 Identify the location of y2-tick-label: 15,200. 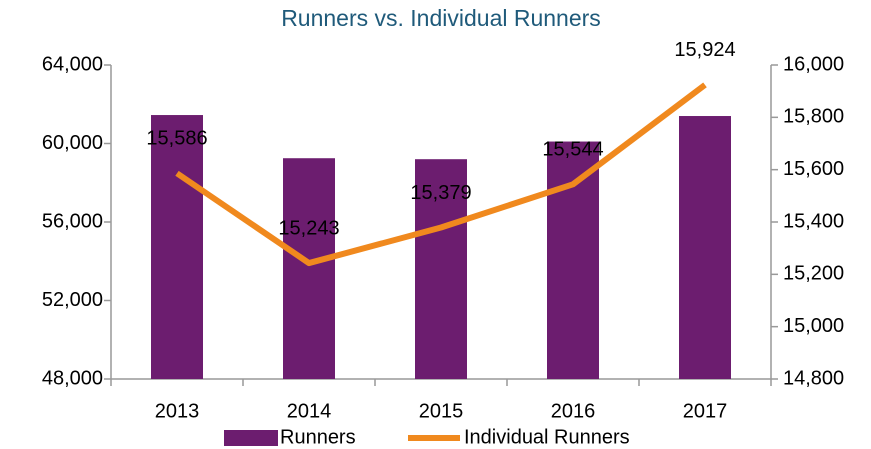
(813, 274).